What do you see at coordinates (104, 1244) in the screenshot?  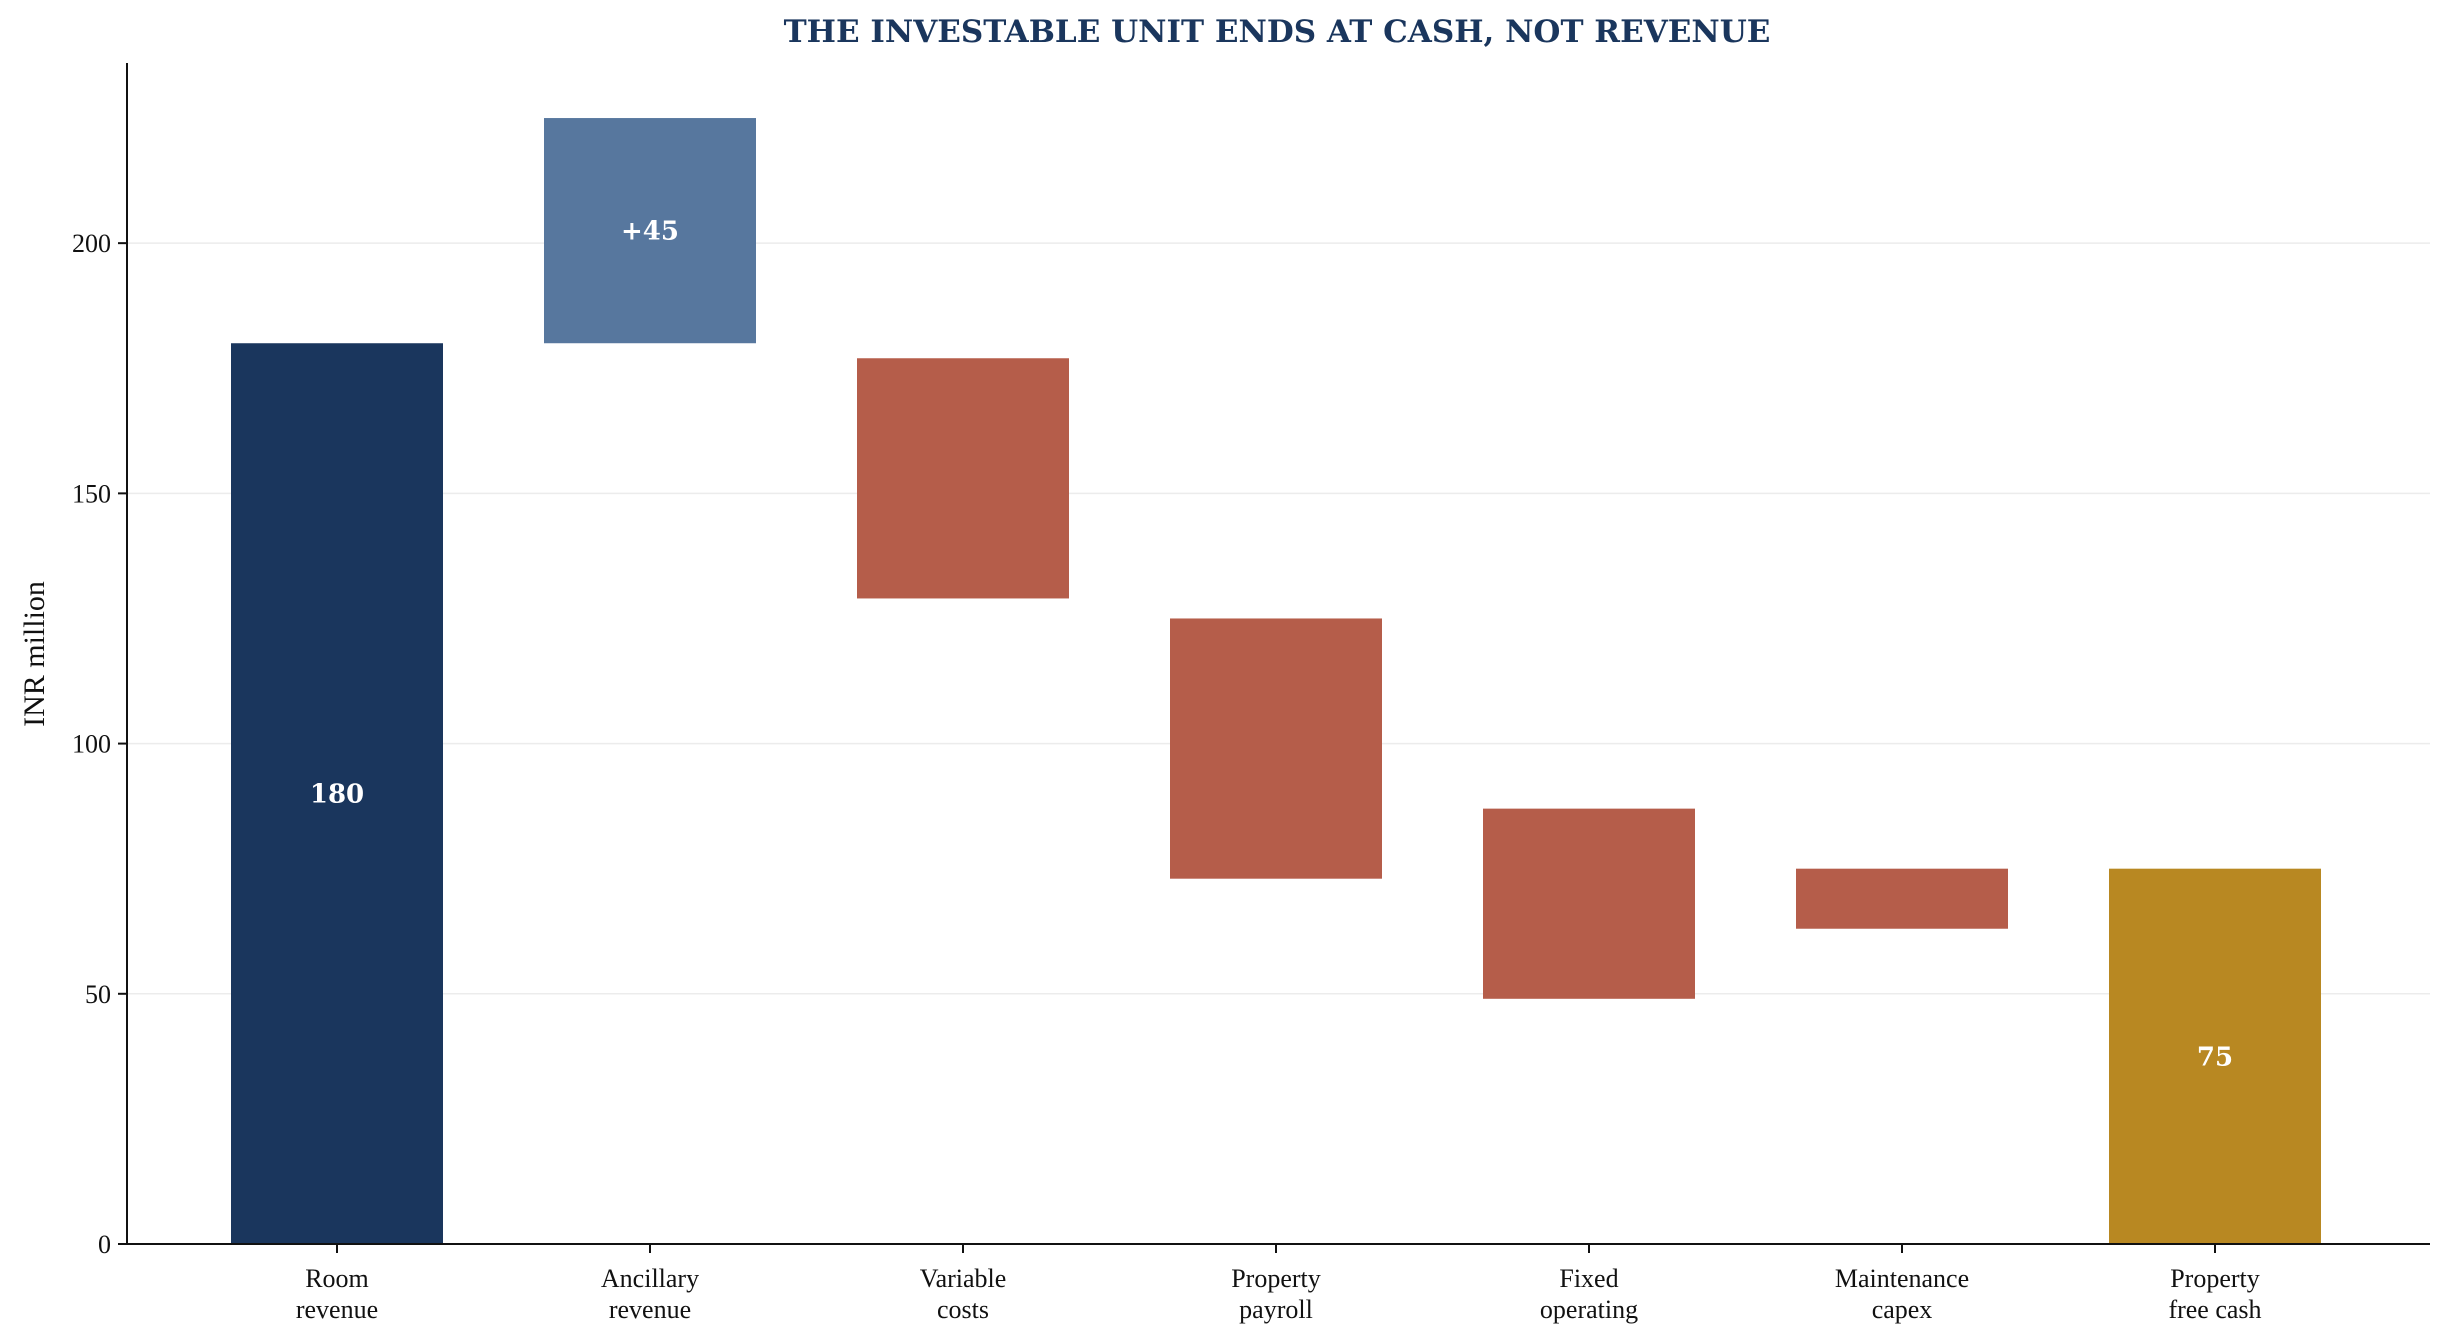 I see `ytick-label-0: 0` at bounding box center [104, 1244].